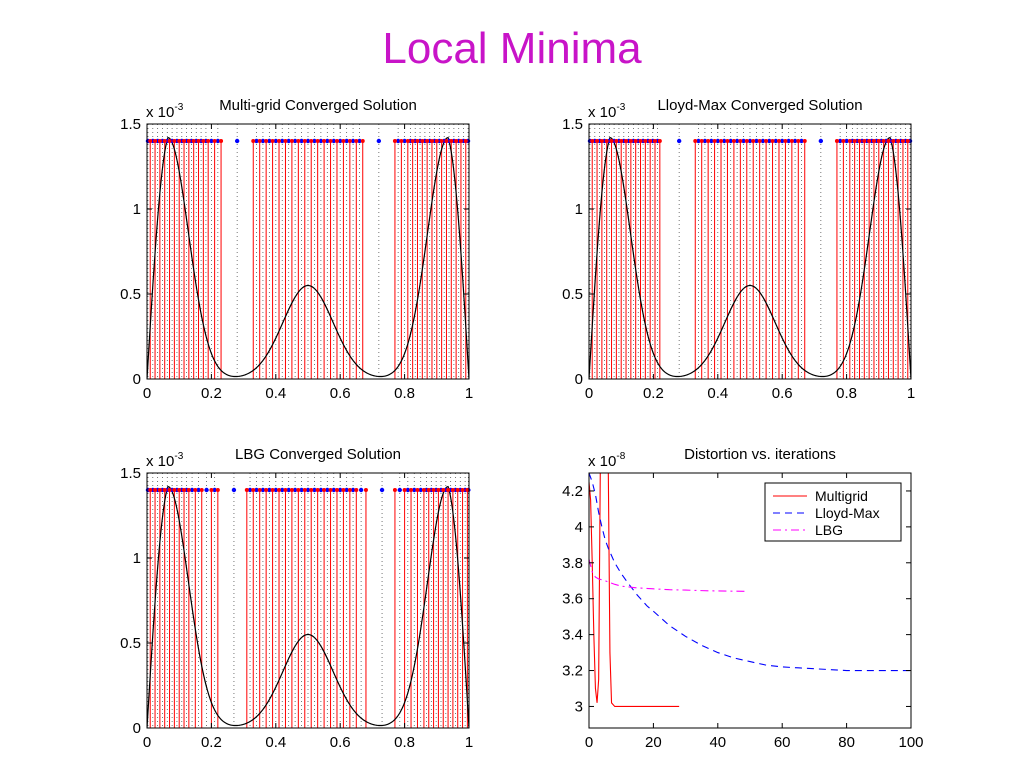 This screenshot has width=1024, height=768. I want to click on y-tick-label: 4, so click(579, 527).